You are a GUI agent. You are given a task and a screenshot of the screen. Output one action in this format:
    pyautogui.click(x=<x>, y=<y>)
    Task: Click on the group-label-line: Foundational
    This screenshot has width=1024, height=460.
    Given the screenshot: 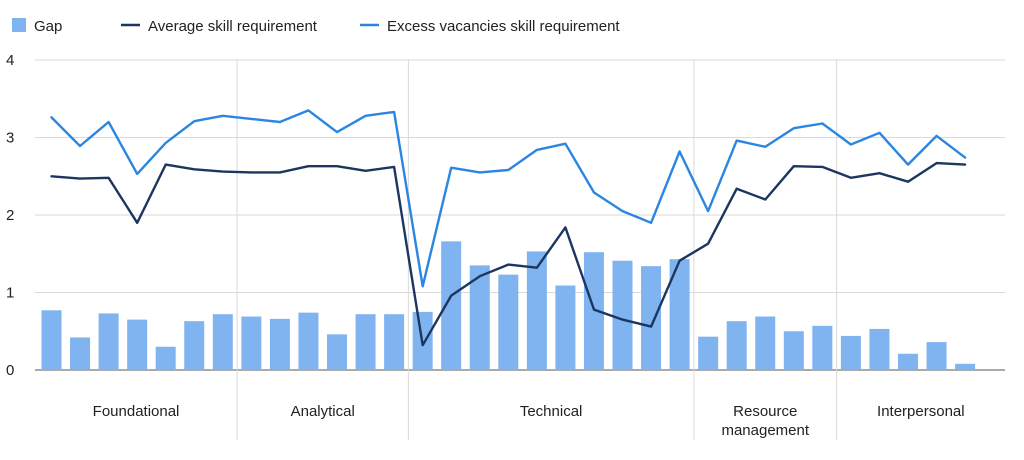 What is the action you would take?
    pyautogui.click(x=136, y=411)
    